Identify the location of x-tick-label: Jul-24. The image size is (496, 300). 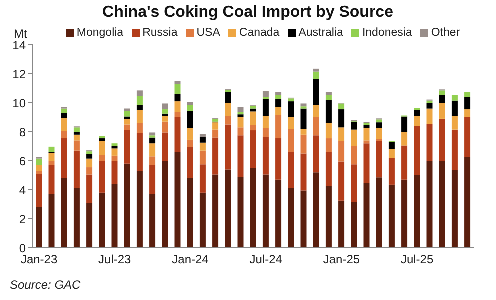
(266, 259).